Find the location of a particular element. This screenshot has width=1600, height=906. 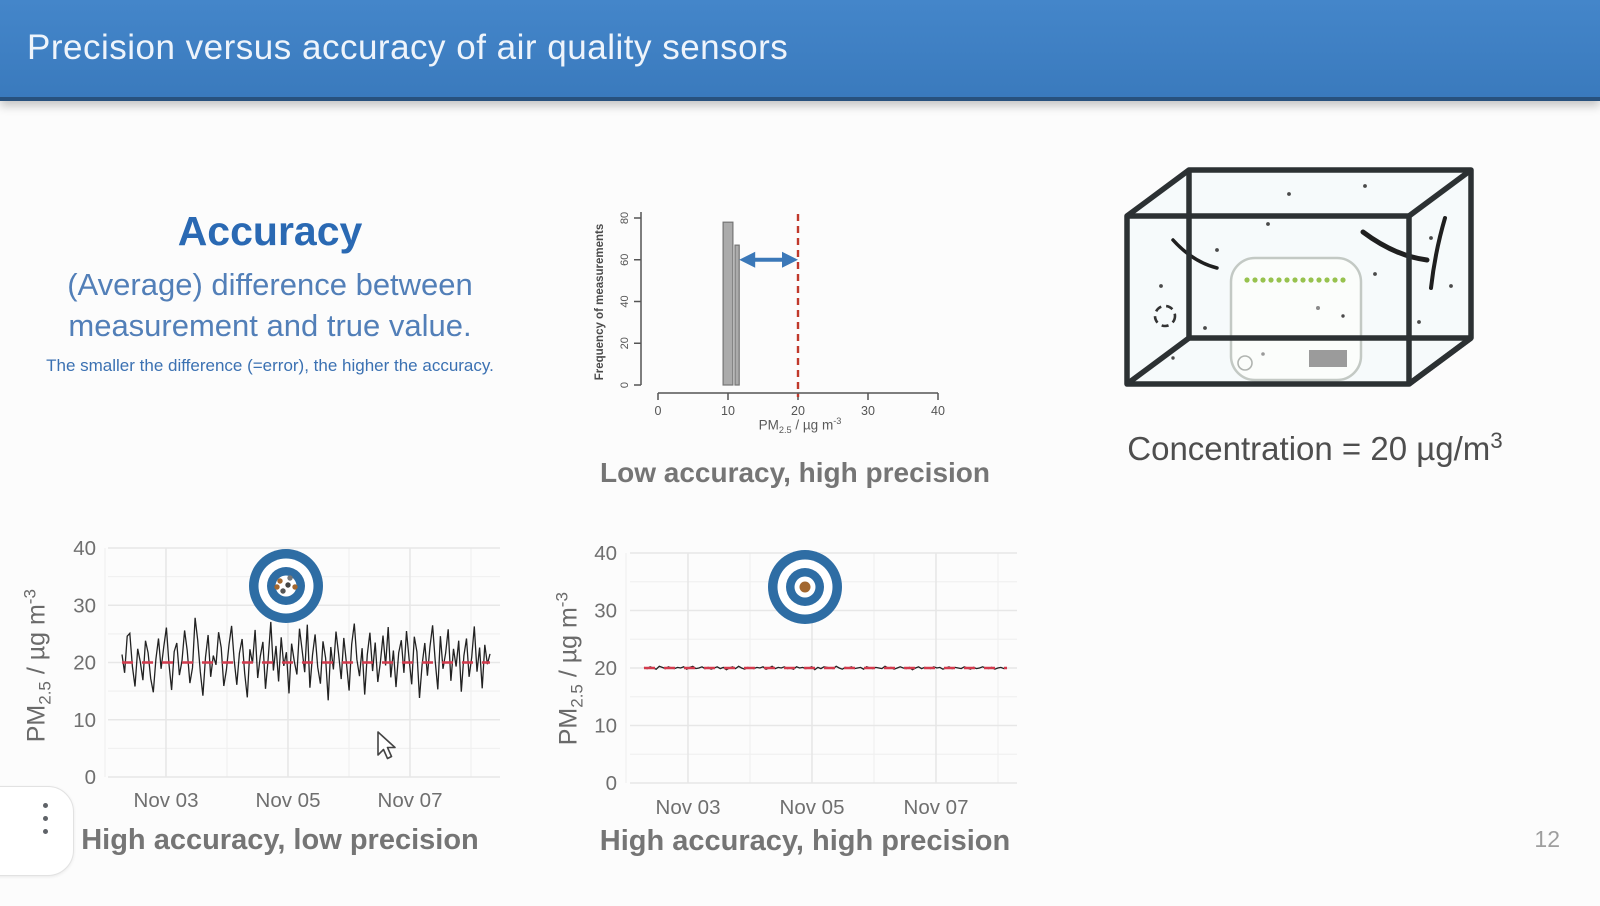

recirculation-arrow-icon is located at coordinates (1165, 316).